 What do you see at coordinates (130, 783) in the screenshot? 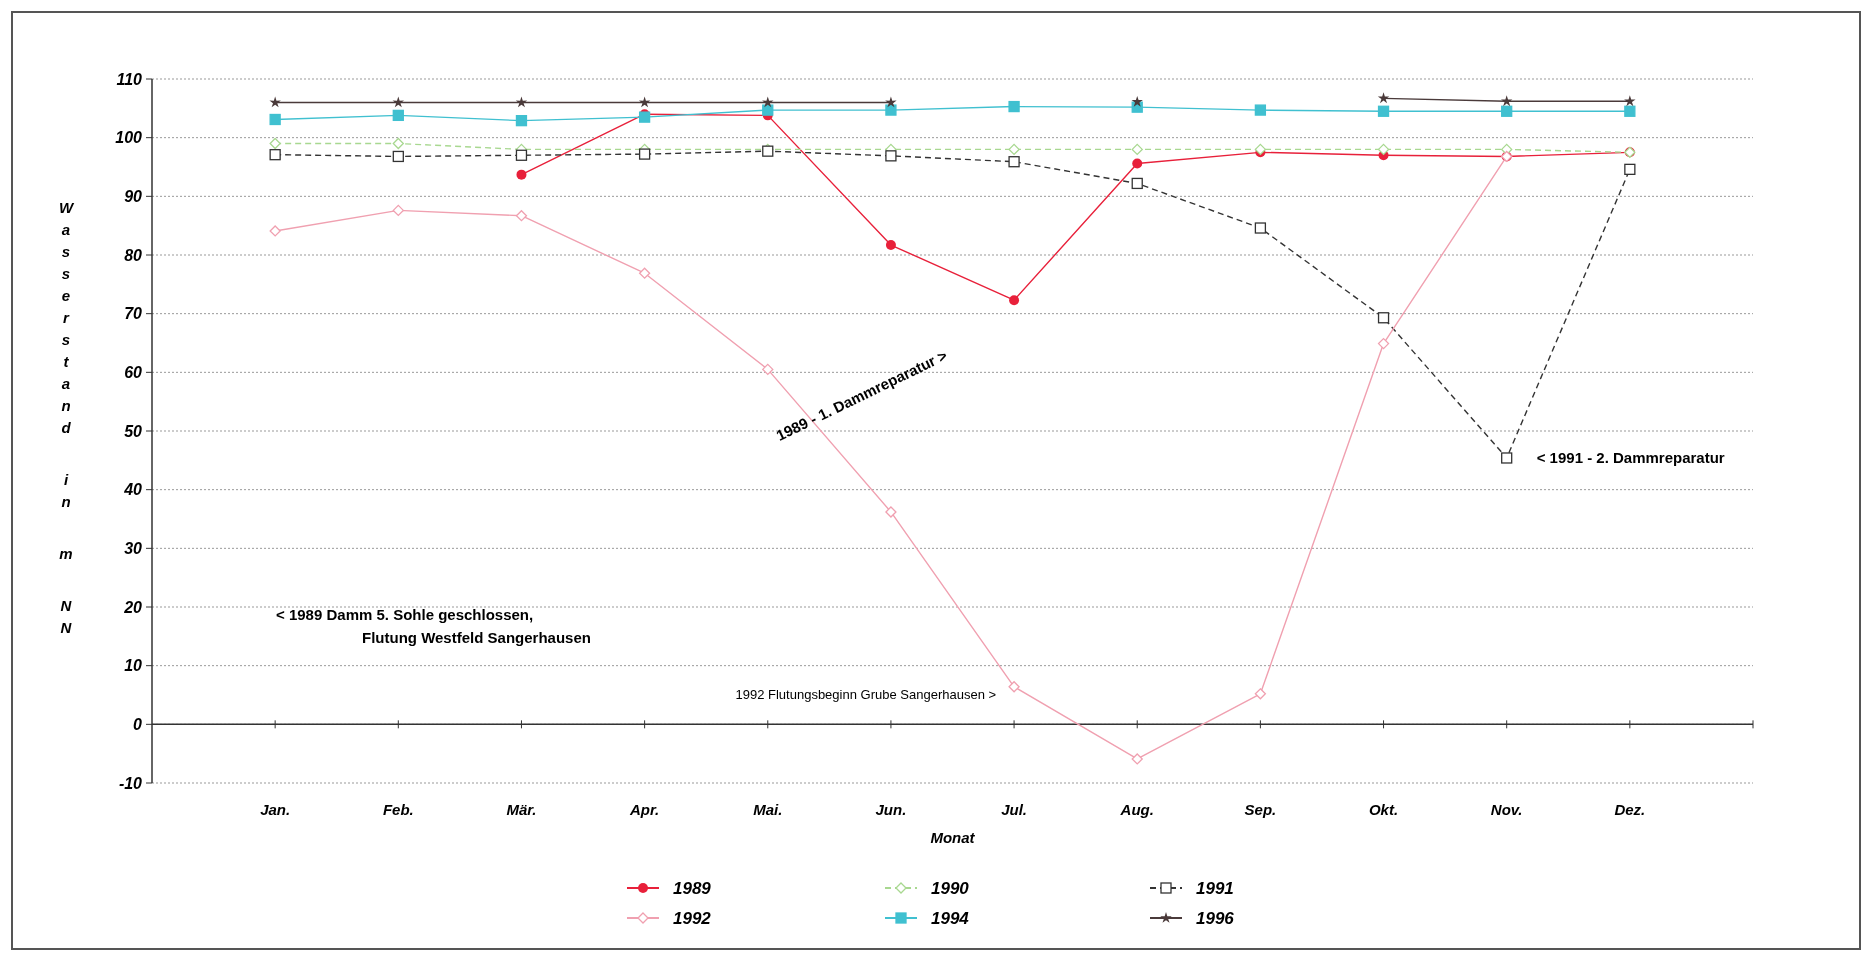
I see `y-tick-label: -10` at bounding box center [130, 783].